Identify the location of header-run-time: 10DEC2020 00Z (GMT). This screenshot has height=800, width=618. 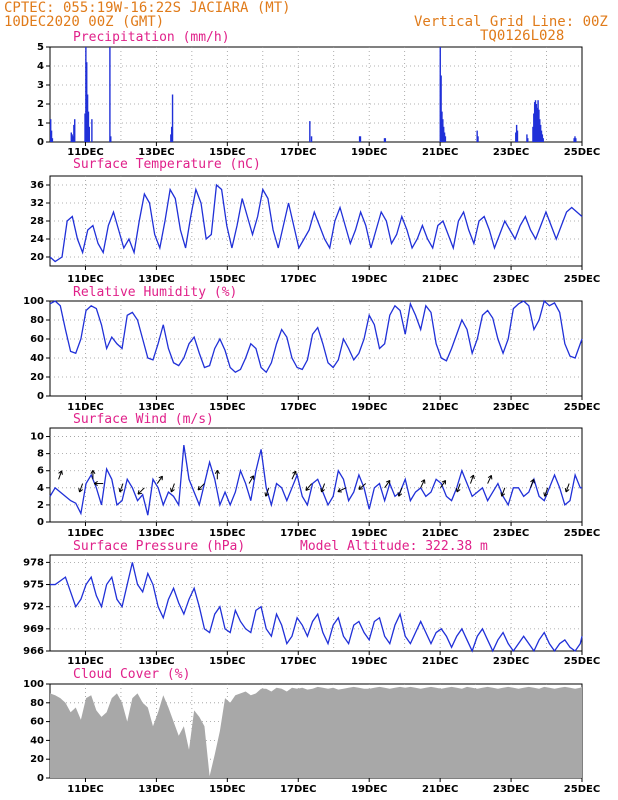
(84, 22).